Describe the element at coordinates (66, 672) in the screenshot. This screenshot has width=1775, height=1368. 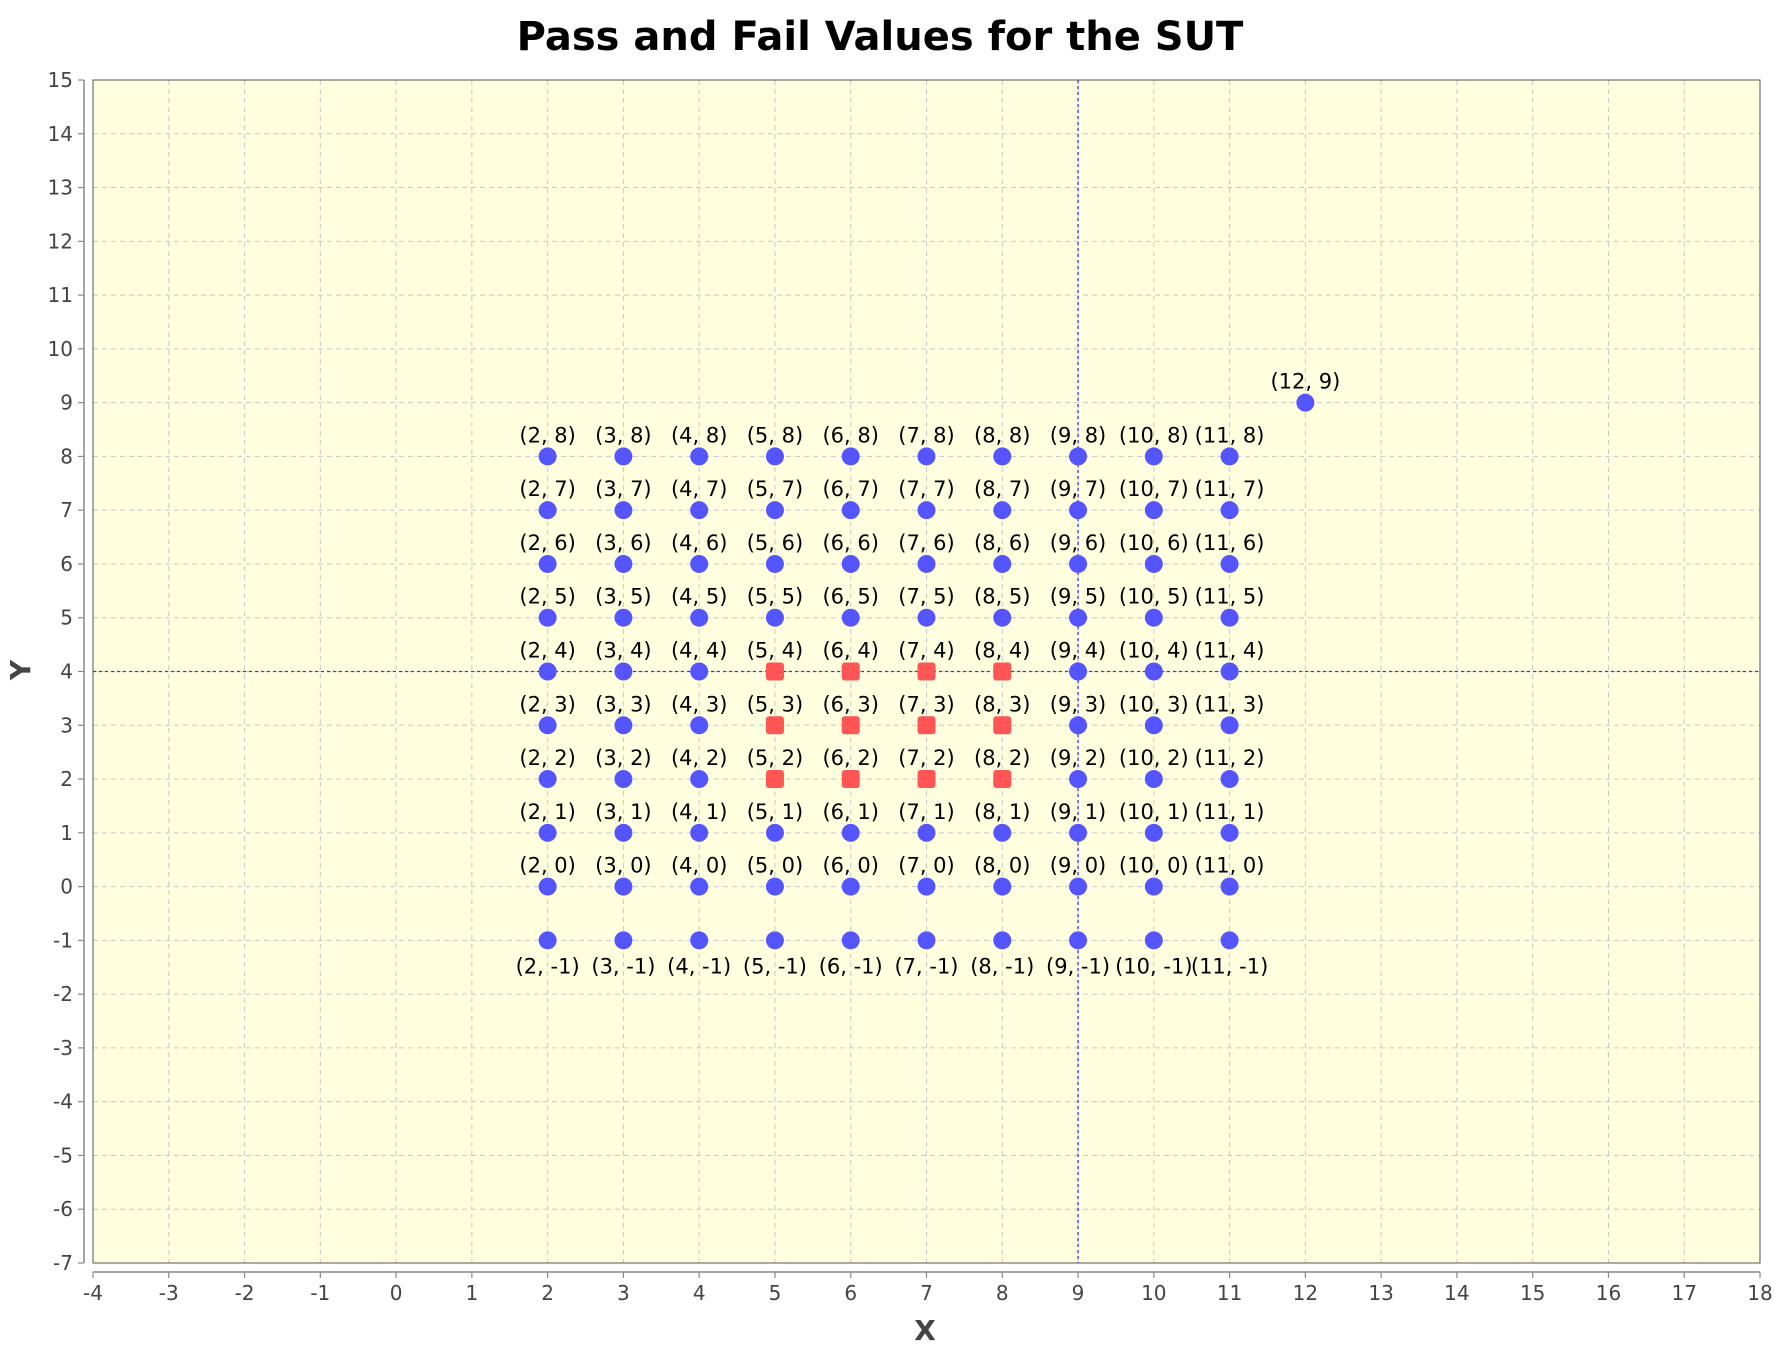
I see `y-tick-label: 4` at that location.